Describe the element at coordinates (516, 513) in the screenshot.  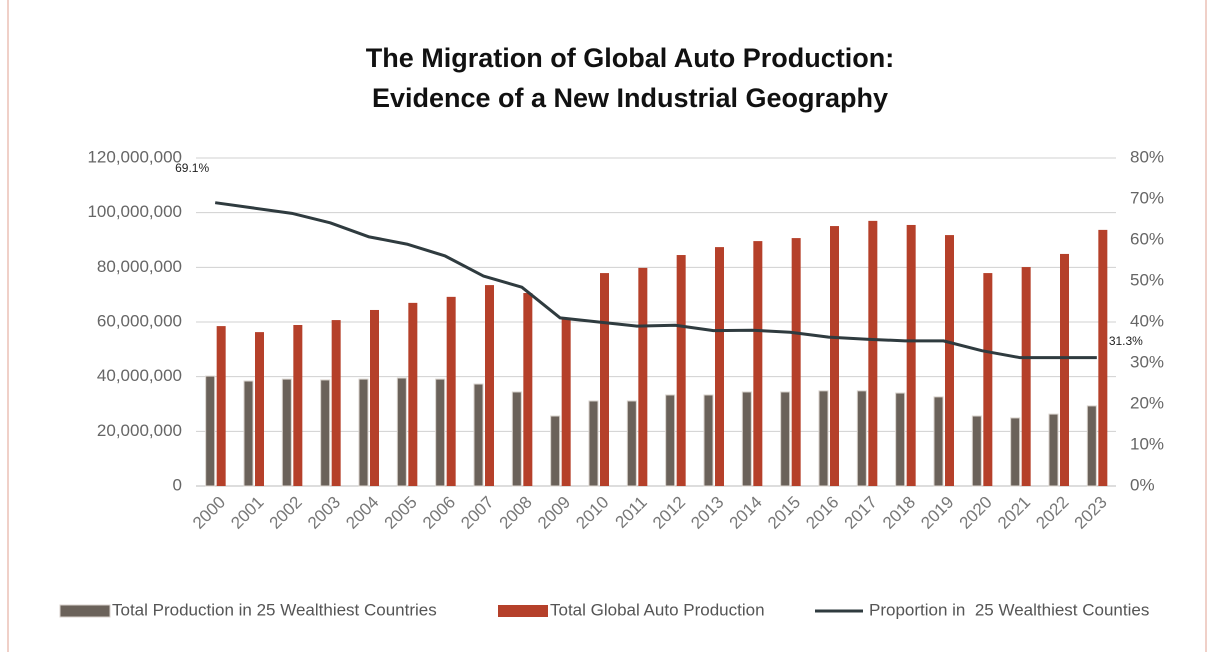
I see `x-tick-label: 2008` at that location.